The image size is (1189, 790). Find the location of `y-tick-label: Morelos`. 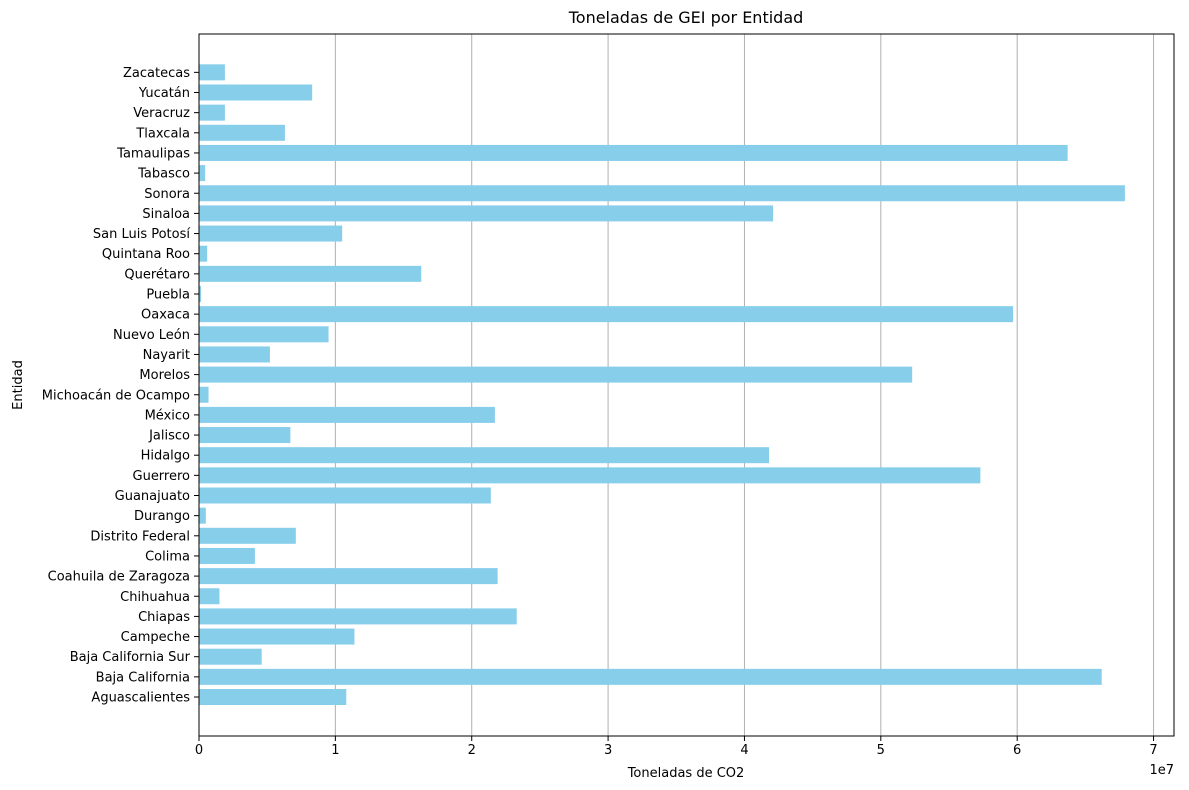

y-tick-label: Morelos is located at coordinates (164, 375).